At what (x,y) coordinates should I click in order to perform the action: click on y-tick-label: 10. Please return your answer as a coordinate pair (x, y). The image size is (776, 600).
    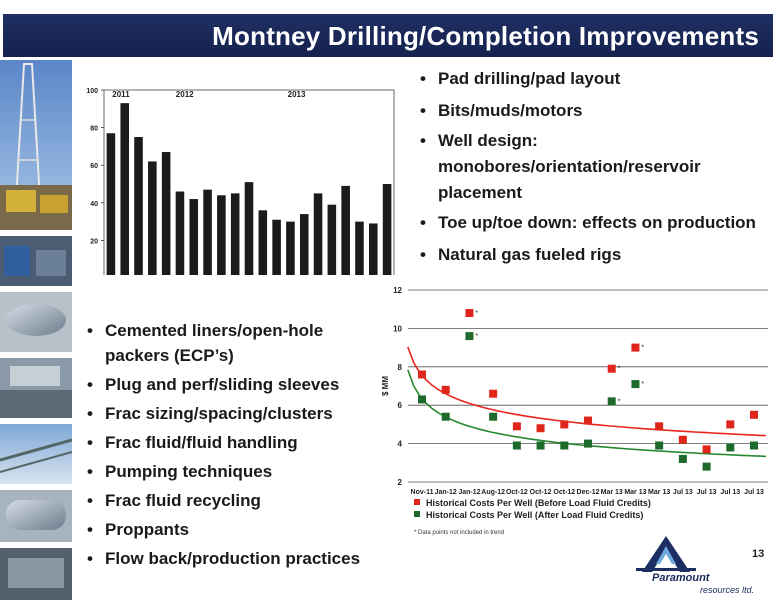
    Looking at the image, I should click on (397, 328).